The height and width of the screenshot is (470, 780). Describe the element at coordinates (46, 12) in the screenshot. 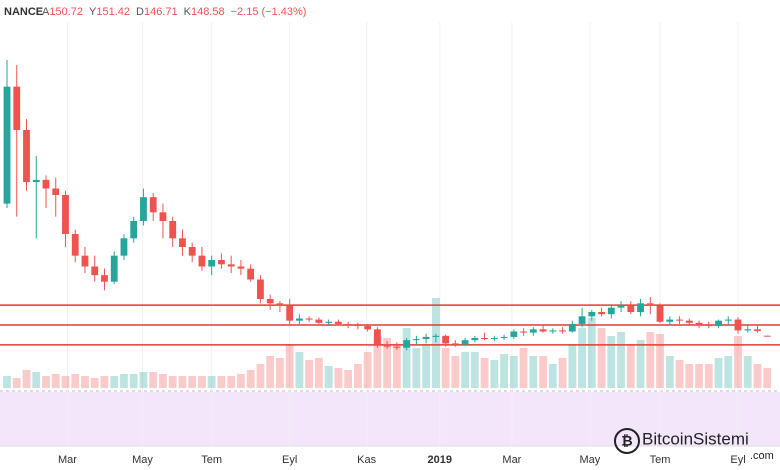

I see `ohlc-key: A` at that location.